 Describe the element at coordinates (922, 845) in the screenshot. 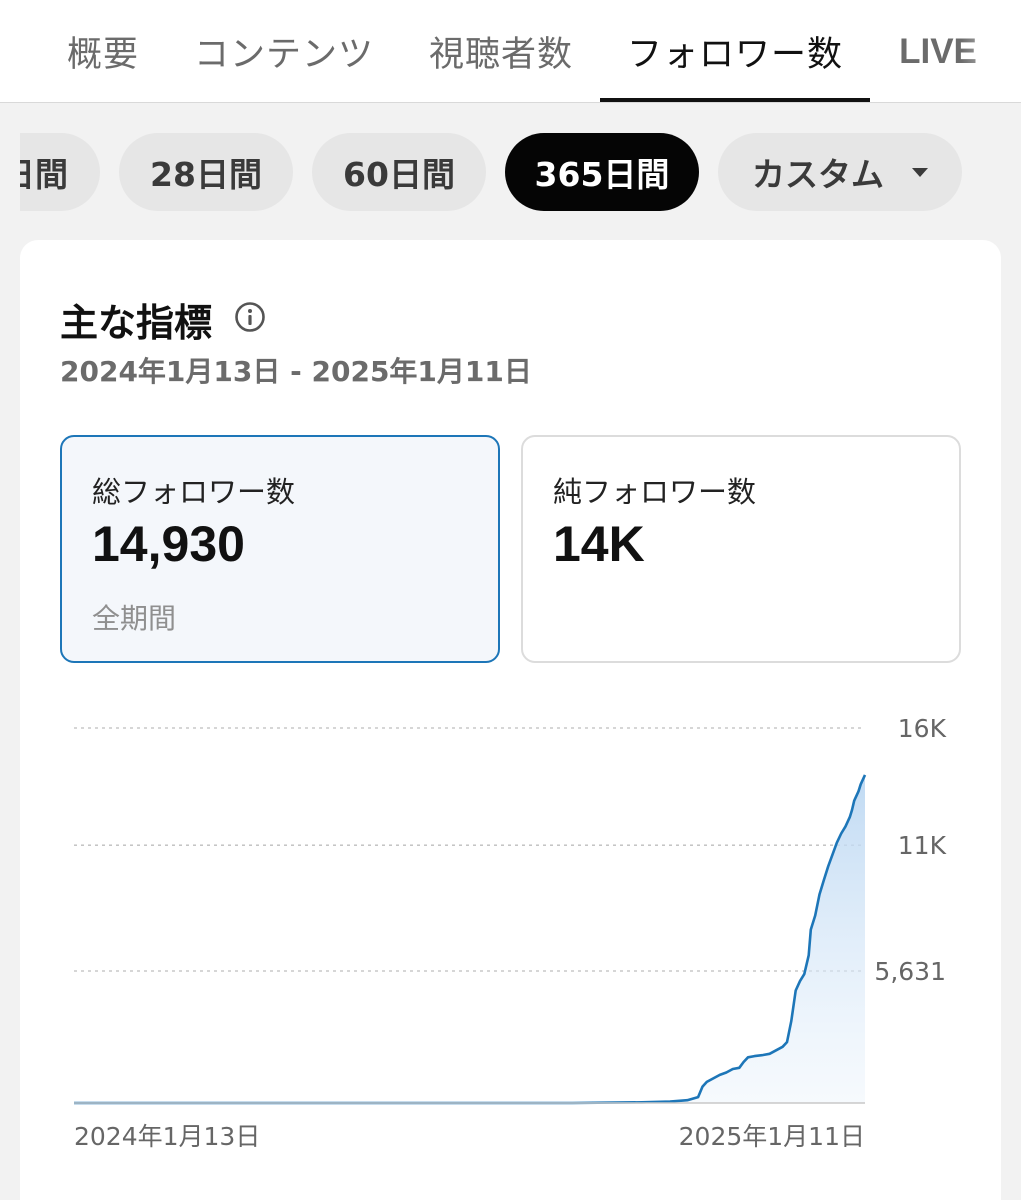

I see `y-tick-label: 11K` at that location.